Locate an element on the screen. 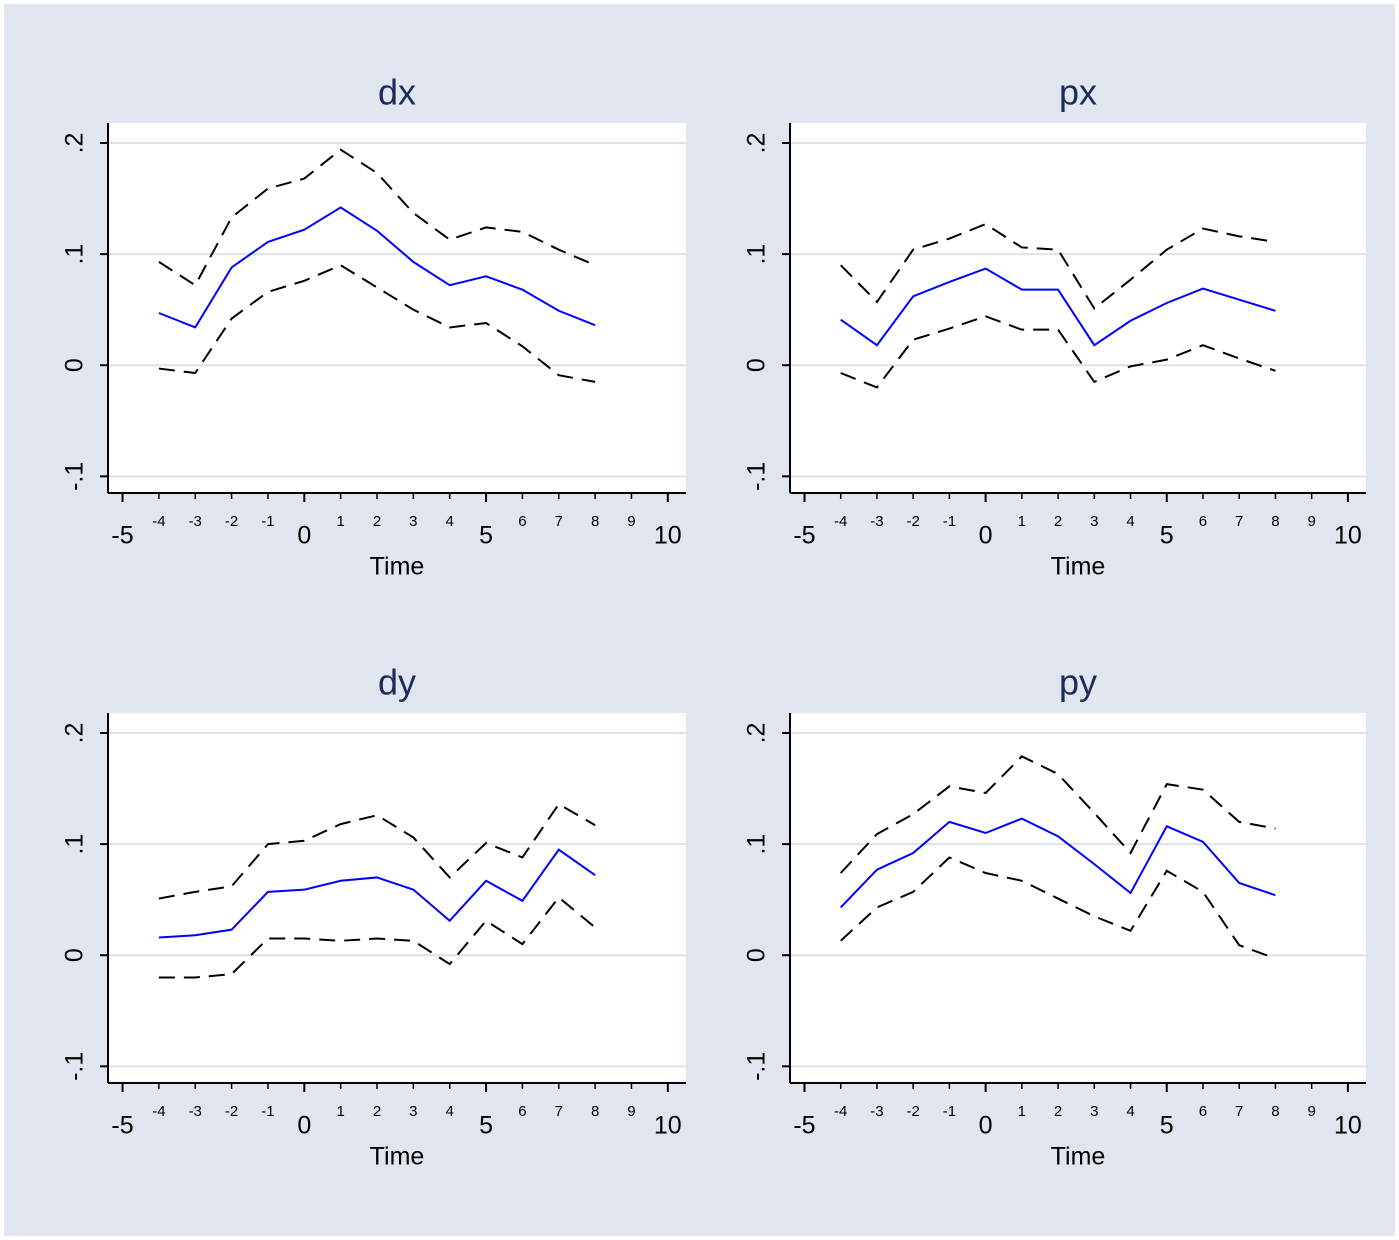 The height and width of the screenshot is (1240, 1399). panel-title: py is located at coordinates (1078, 682).